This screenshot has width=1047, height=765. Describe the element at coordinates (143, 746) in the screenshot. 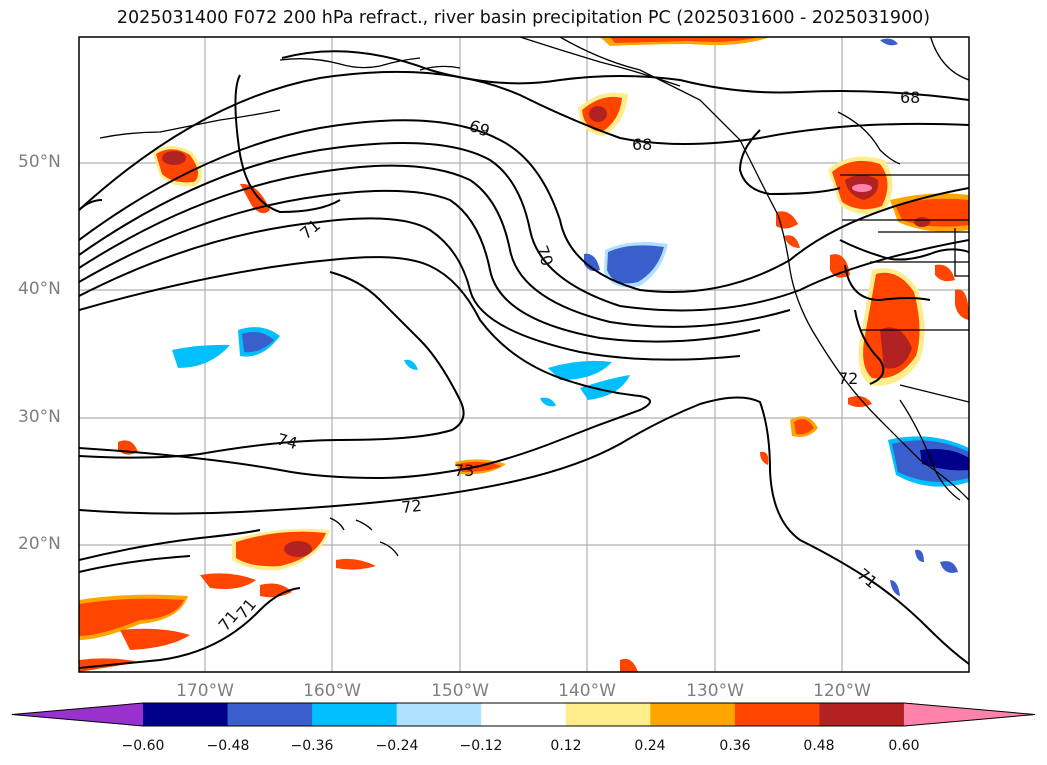

I see `colorbar-tick-label: −0.60` at that location.